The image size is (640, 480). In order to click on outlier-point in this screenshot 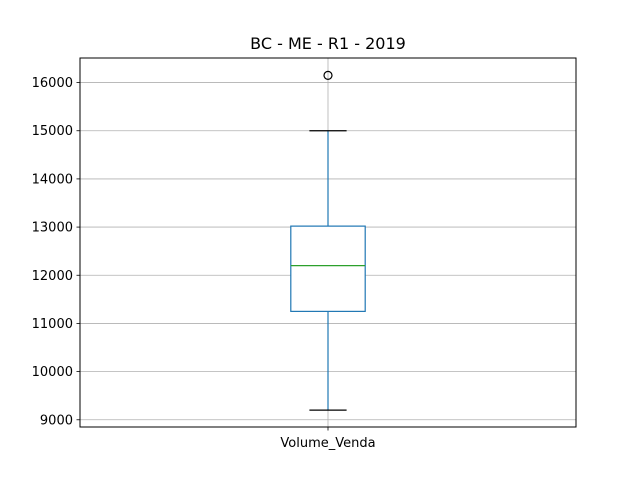, I will do `click(328, 75)`.